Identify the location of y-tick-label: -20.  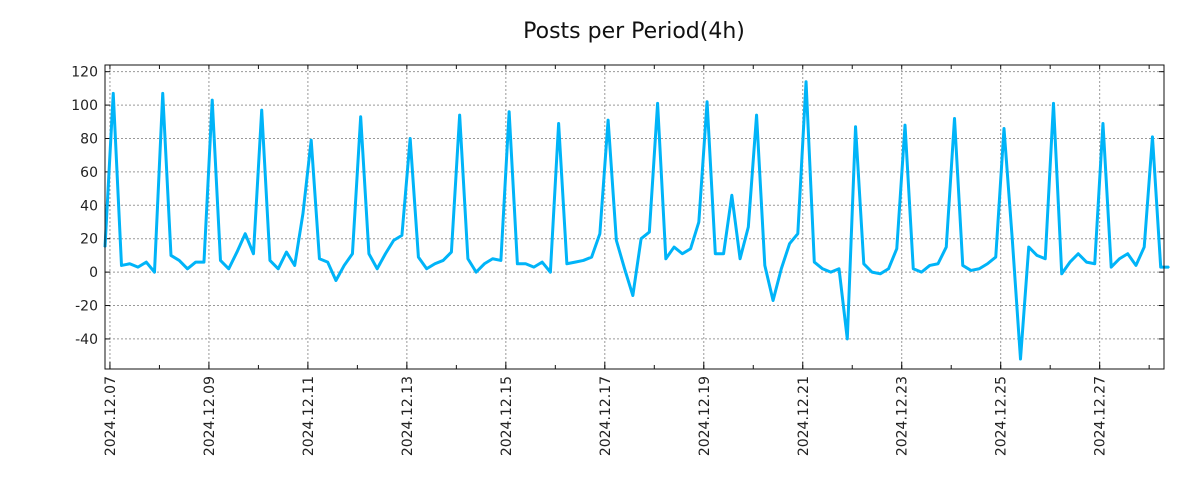
(86, 307).